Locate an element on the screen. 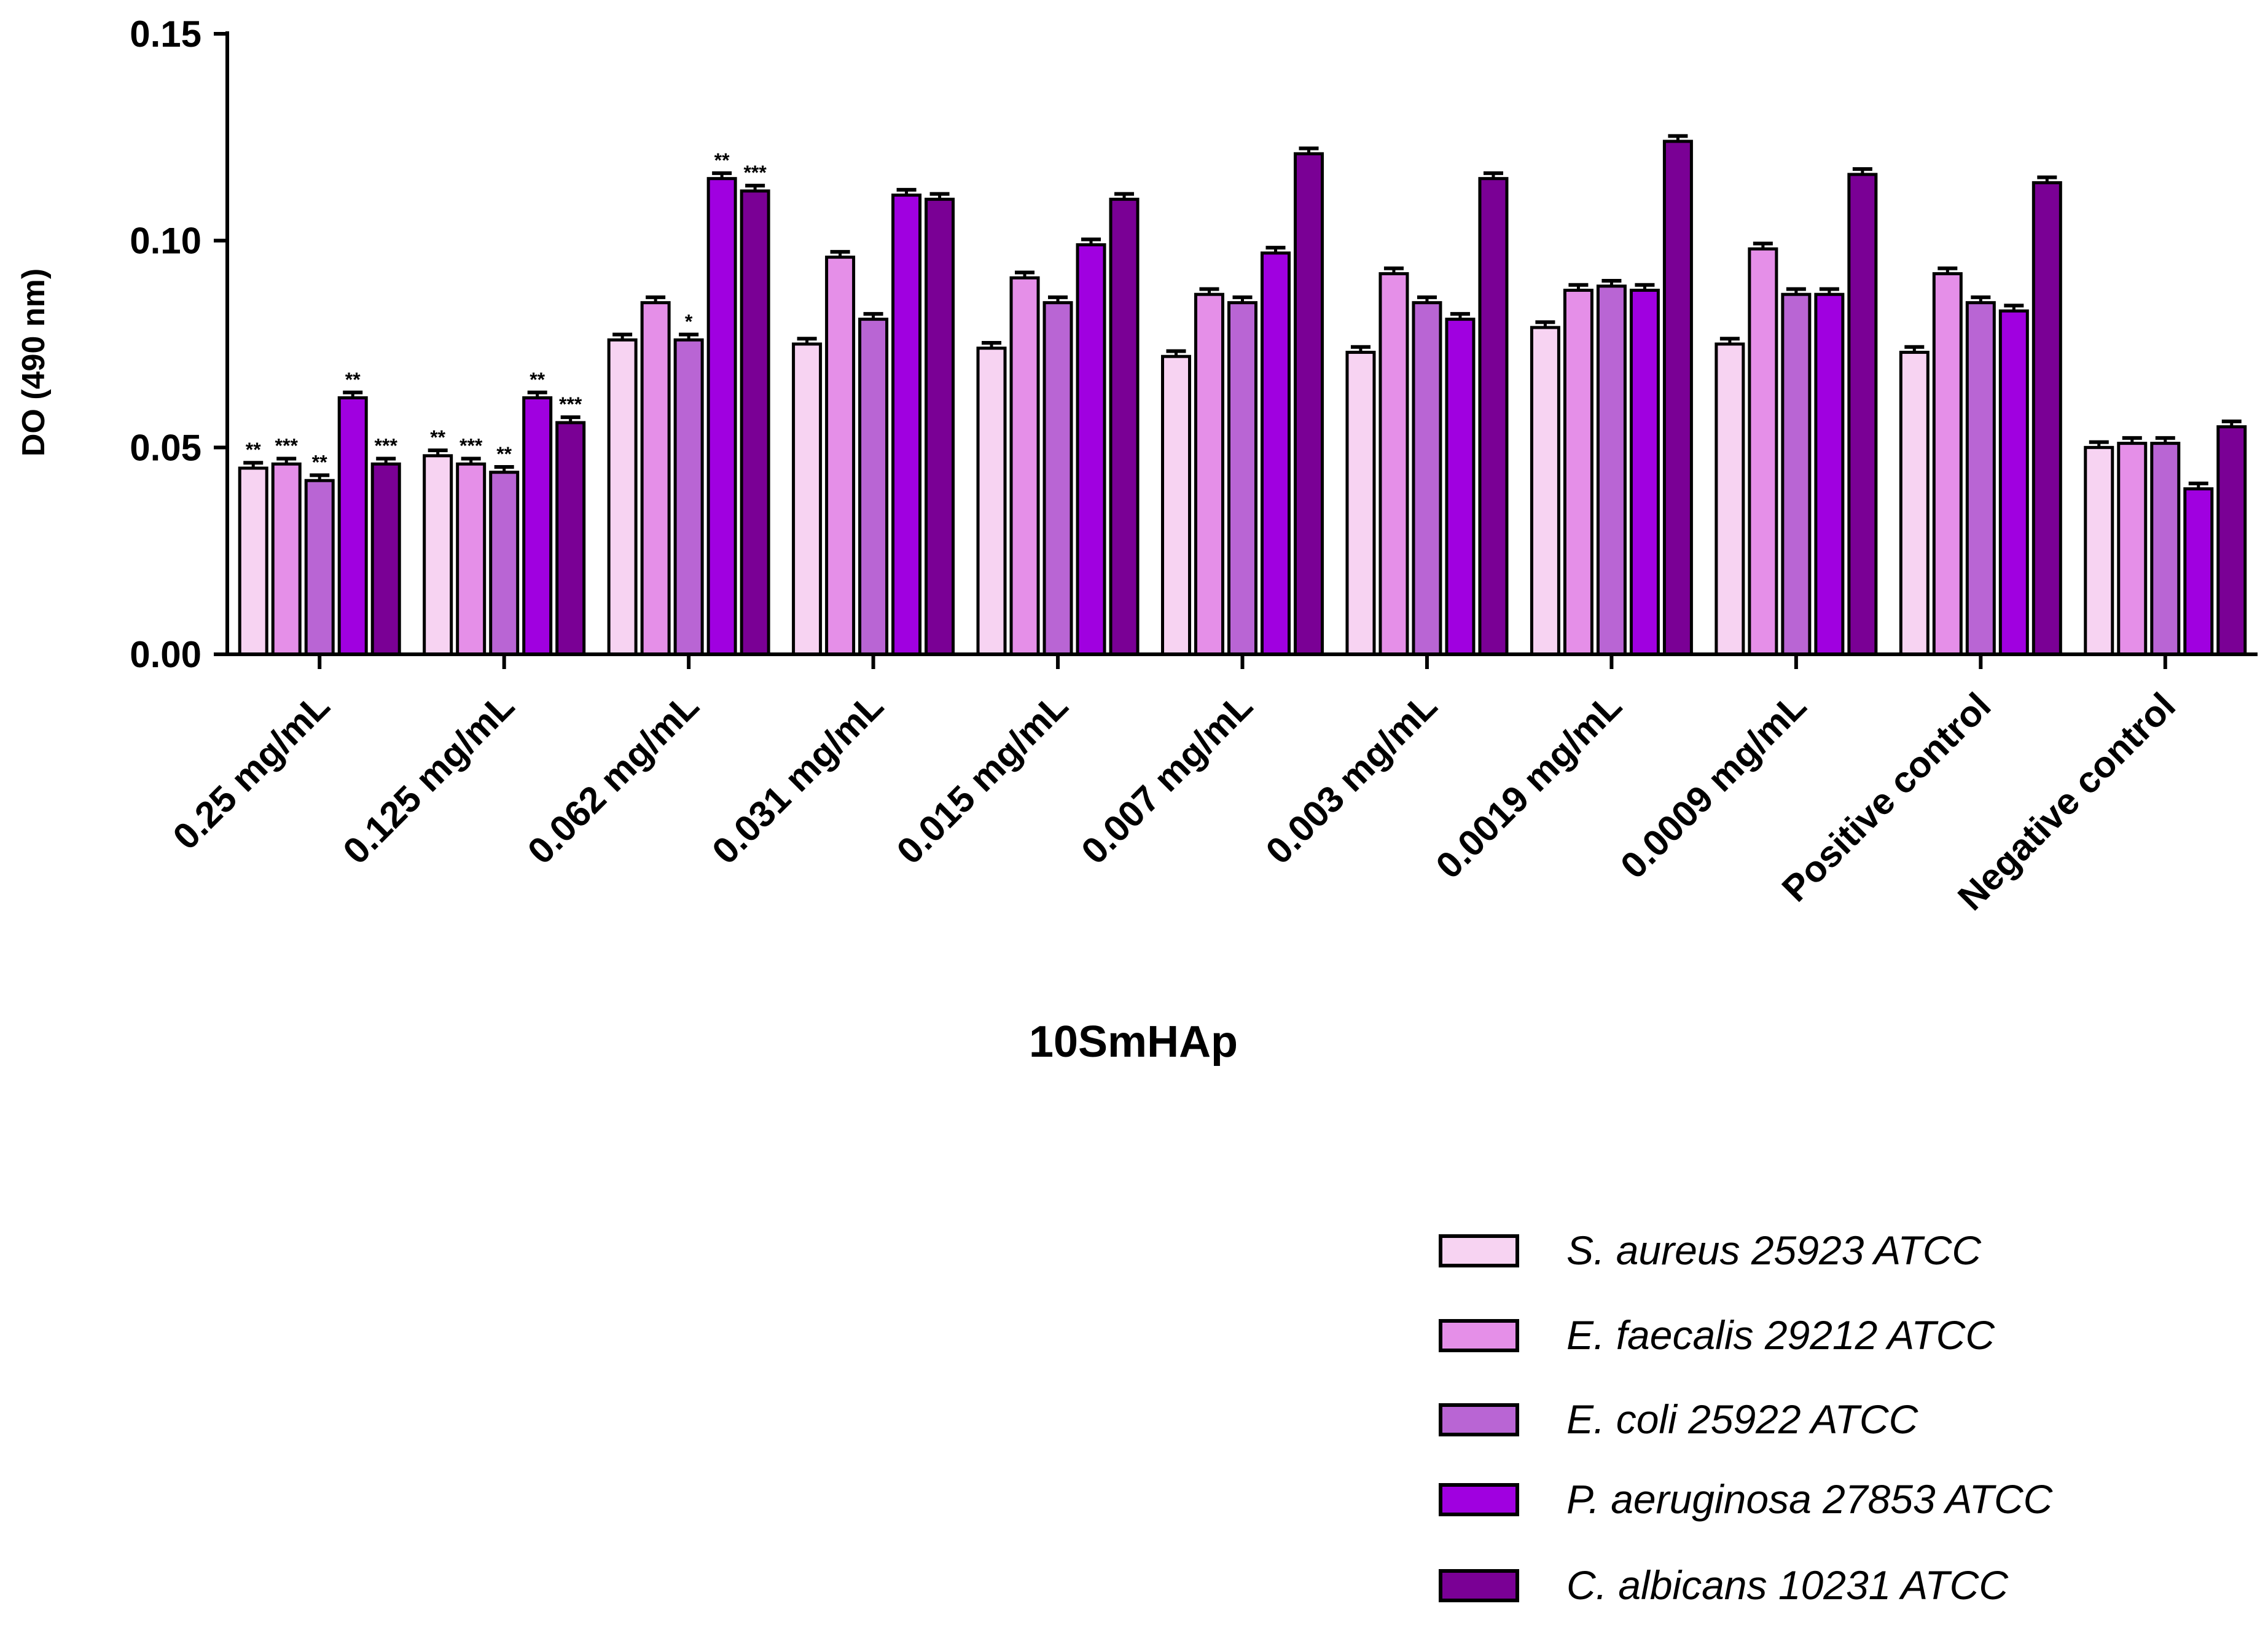  x-tick-label: 0.125 mg/mL is located at coordinates (429, 778).